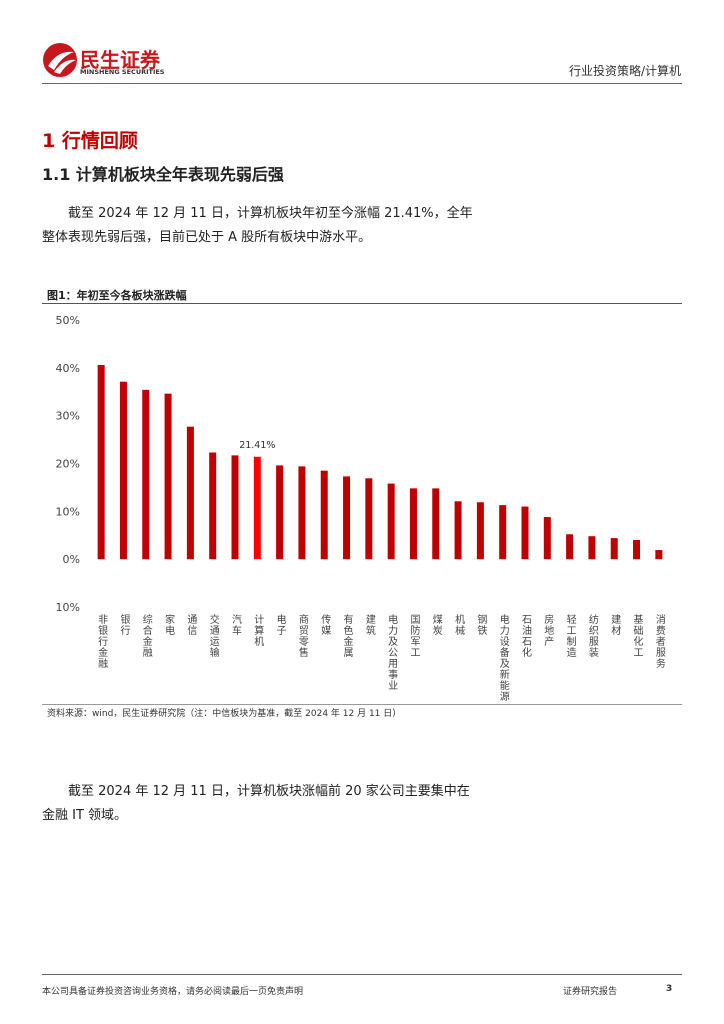  What do you see at coordinates (257, 445) in the screenshot?
I see `value-label: 21.41%` at bounding box center [257, 445].